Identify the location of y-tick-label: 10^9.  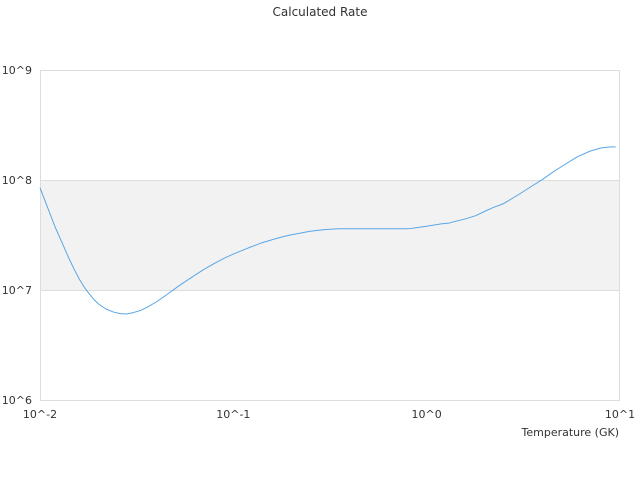
(17, 70).